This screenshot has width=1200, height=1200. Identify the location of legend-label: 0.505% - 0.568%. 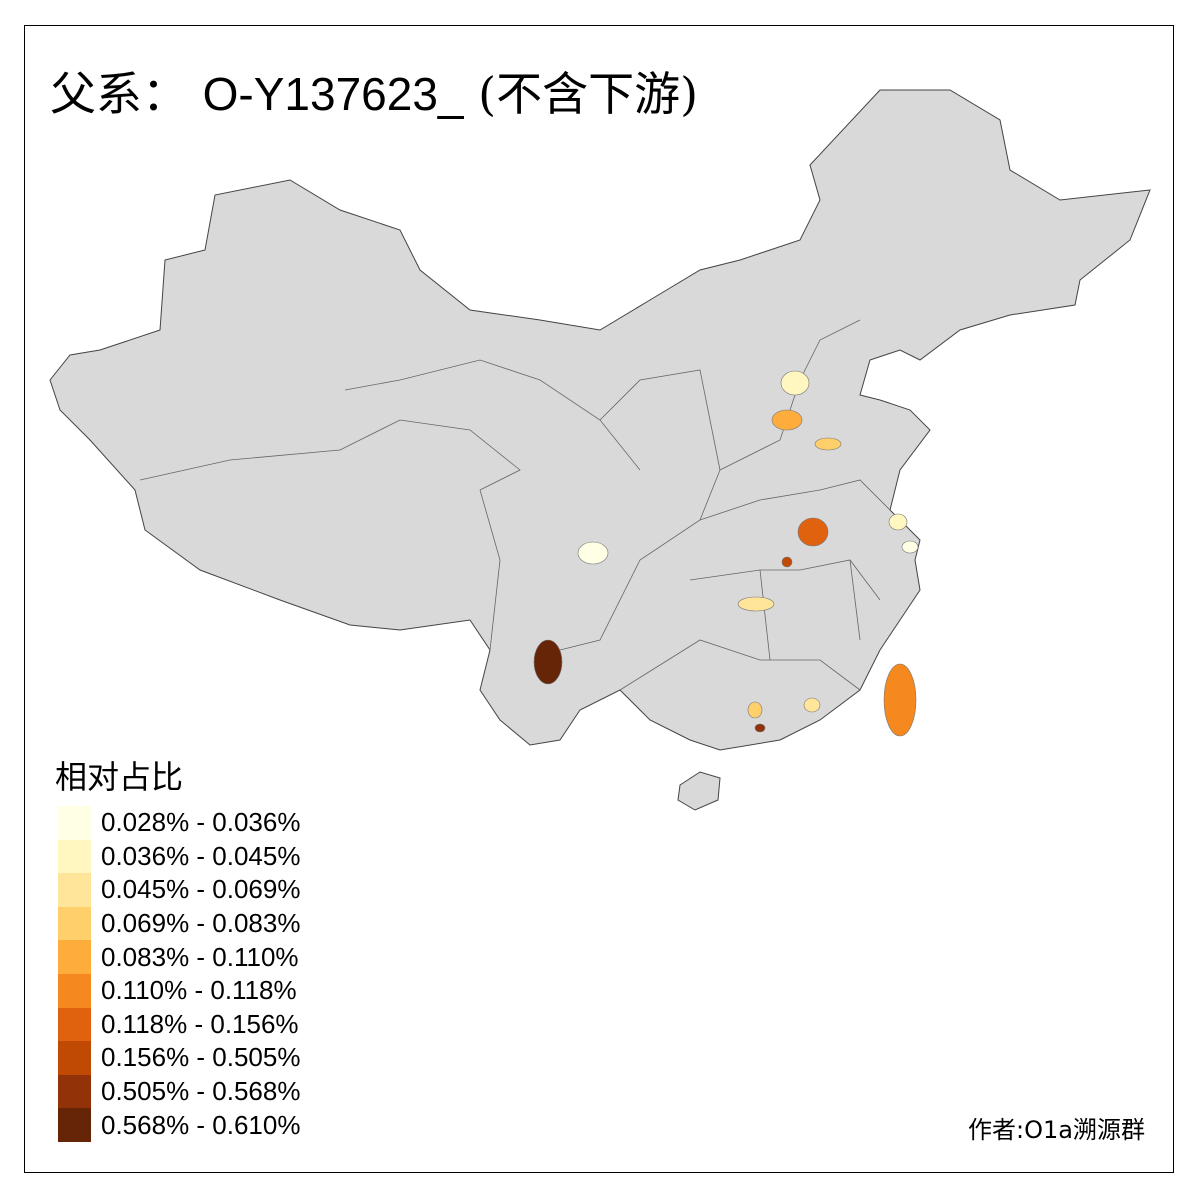
(201, 1091).